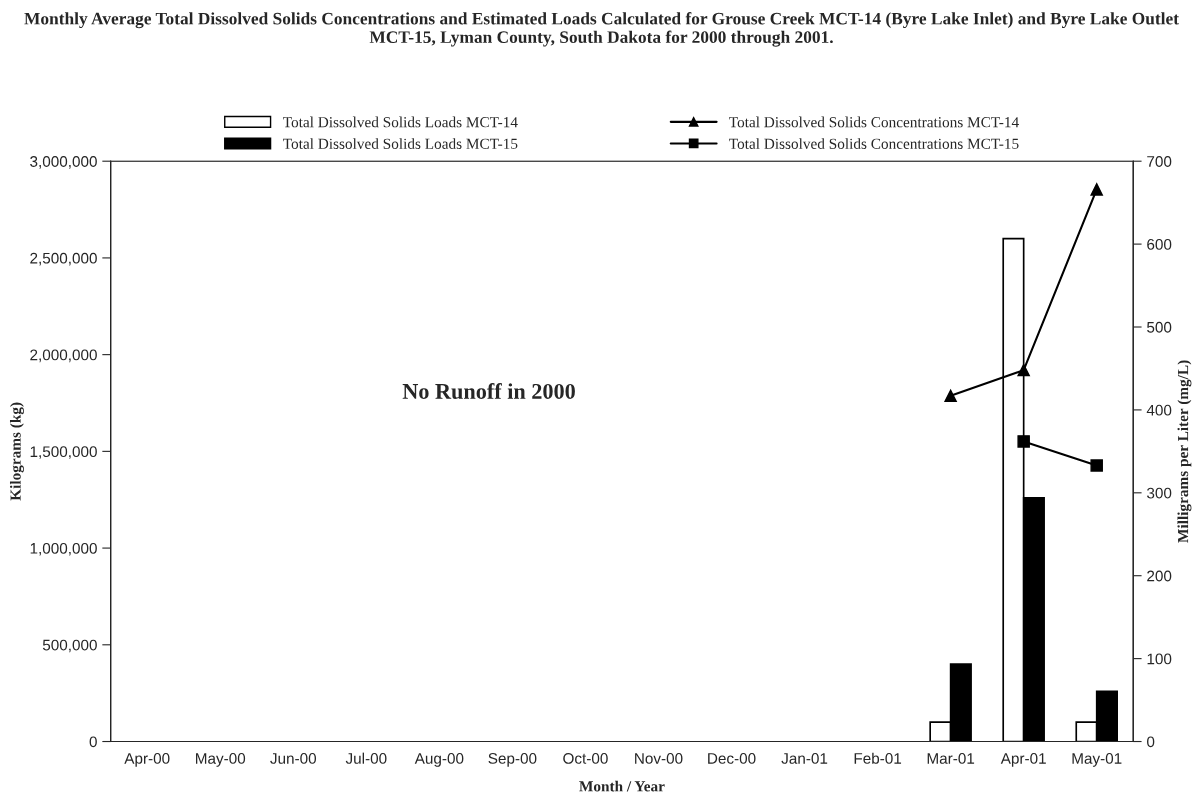 Image resolution: width=1203 pixels, height=806 pixels. What do you see at coordinates (439, 760) in the screenshot?
I see `x-tick-label: Aug-00` at bounding box center [439, 760].